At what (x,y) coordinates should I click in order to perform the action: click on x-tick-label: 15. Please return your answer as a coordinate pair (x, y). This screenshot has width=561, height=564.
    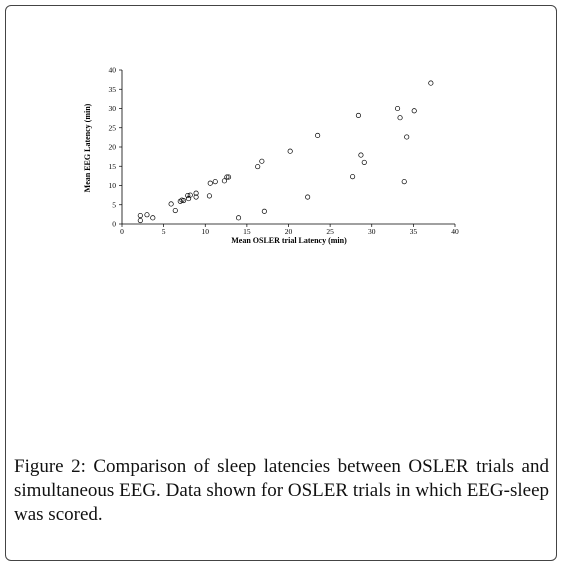
    Looking at the image, I should click on (247, 231).